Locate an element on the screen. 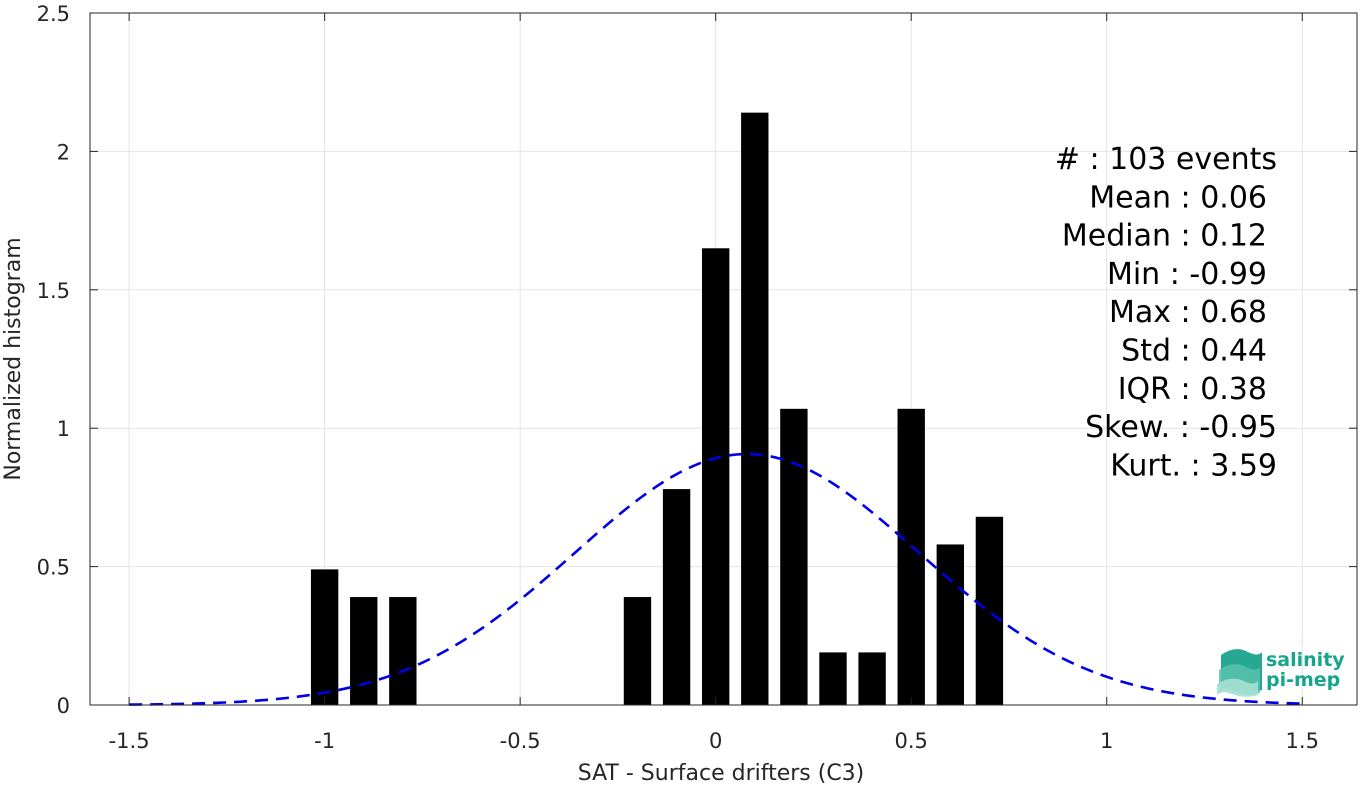  logo-line-2: pi-mep is located at coordinates (1303, 680).